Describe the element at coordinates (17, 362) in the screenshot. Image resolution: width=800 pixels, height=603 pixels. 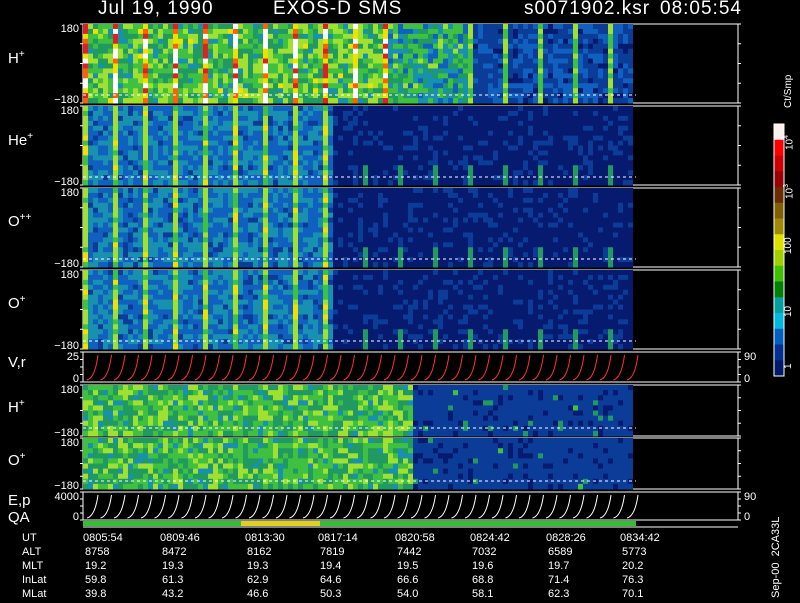
I see `panel-label-vr: V,r` at that location.